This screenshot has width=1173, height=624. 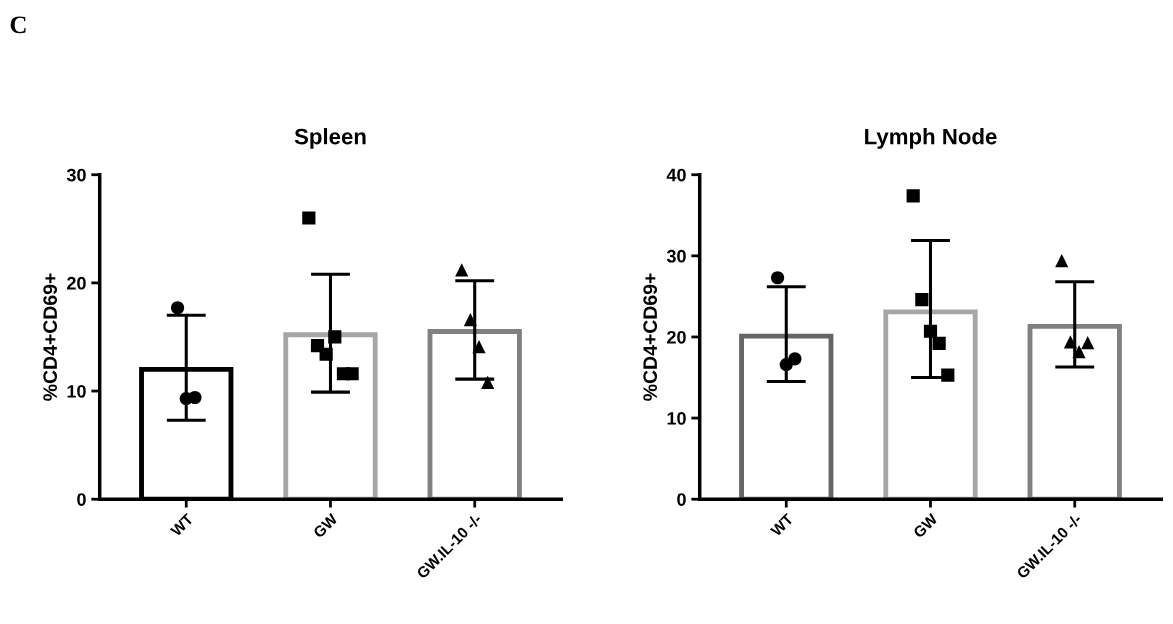 What do you see at coordinates (676, 175) in the screenshot?
I see `y-tick-label: 40` at bounding box center [676, 175].